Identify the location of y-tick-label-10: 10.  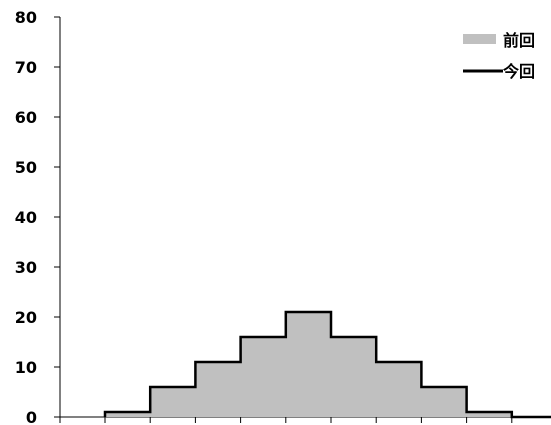
(26, 367).